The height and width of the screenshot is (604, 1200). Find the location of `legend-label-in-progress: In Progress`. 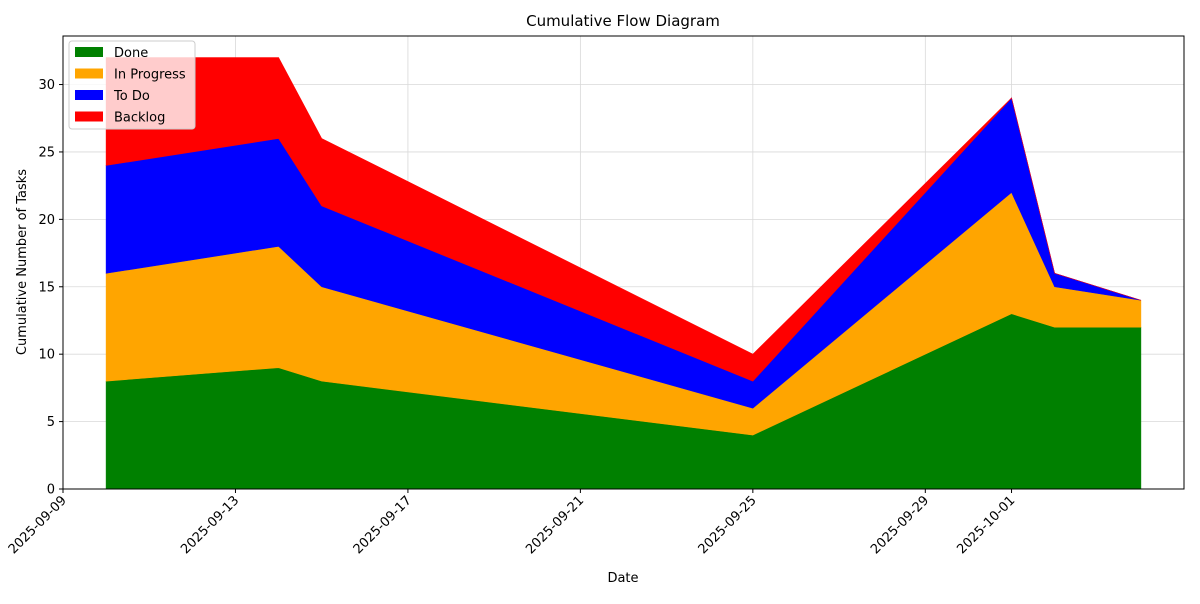

legend-label-in-progress: In Progress is located at coordinates (150, 75).